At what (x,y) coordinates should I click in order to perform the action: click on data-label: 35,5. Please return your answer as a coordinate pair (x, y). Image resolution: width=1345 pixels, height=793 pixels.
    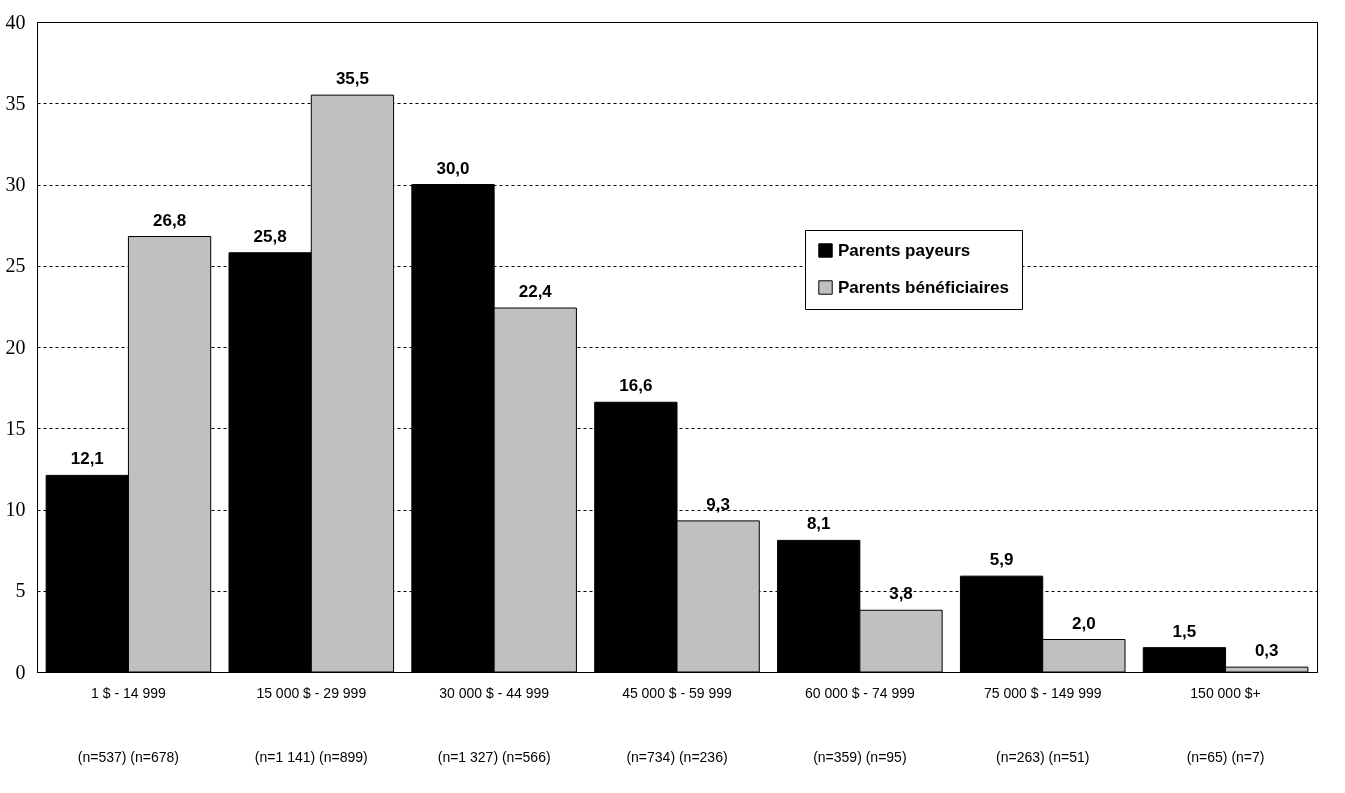
    Looking at the image, I should click on (352, 79).